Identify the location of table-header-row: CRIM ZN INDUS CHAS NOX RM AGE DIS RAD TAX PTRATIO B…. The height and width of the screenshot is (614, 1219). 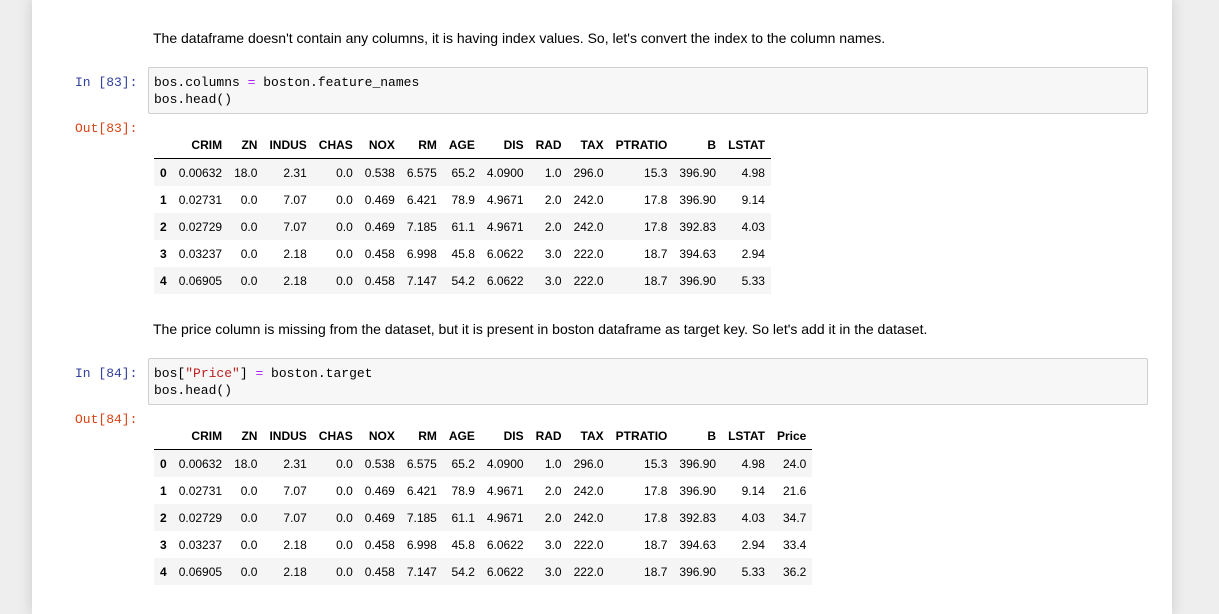
(462, 145).